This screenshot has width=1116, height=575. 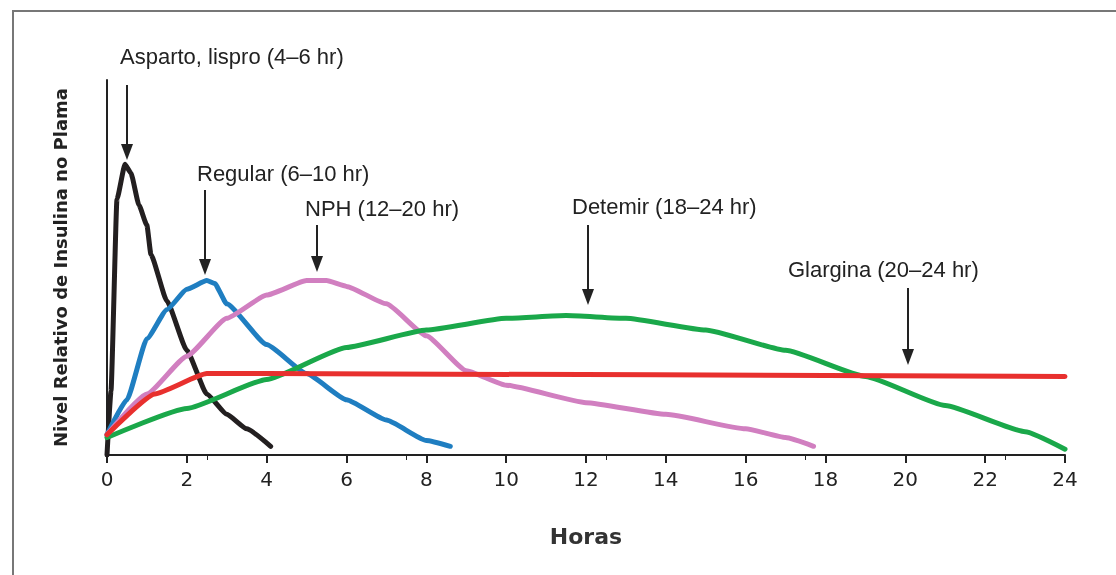 What do you see at coordinates (1065, 479) in the screenshot?
I see `x-tick-label: 24` at bounding box center [1065, 479].